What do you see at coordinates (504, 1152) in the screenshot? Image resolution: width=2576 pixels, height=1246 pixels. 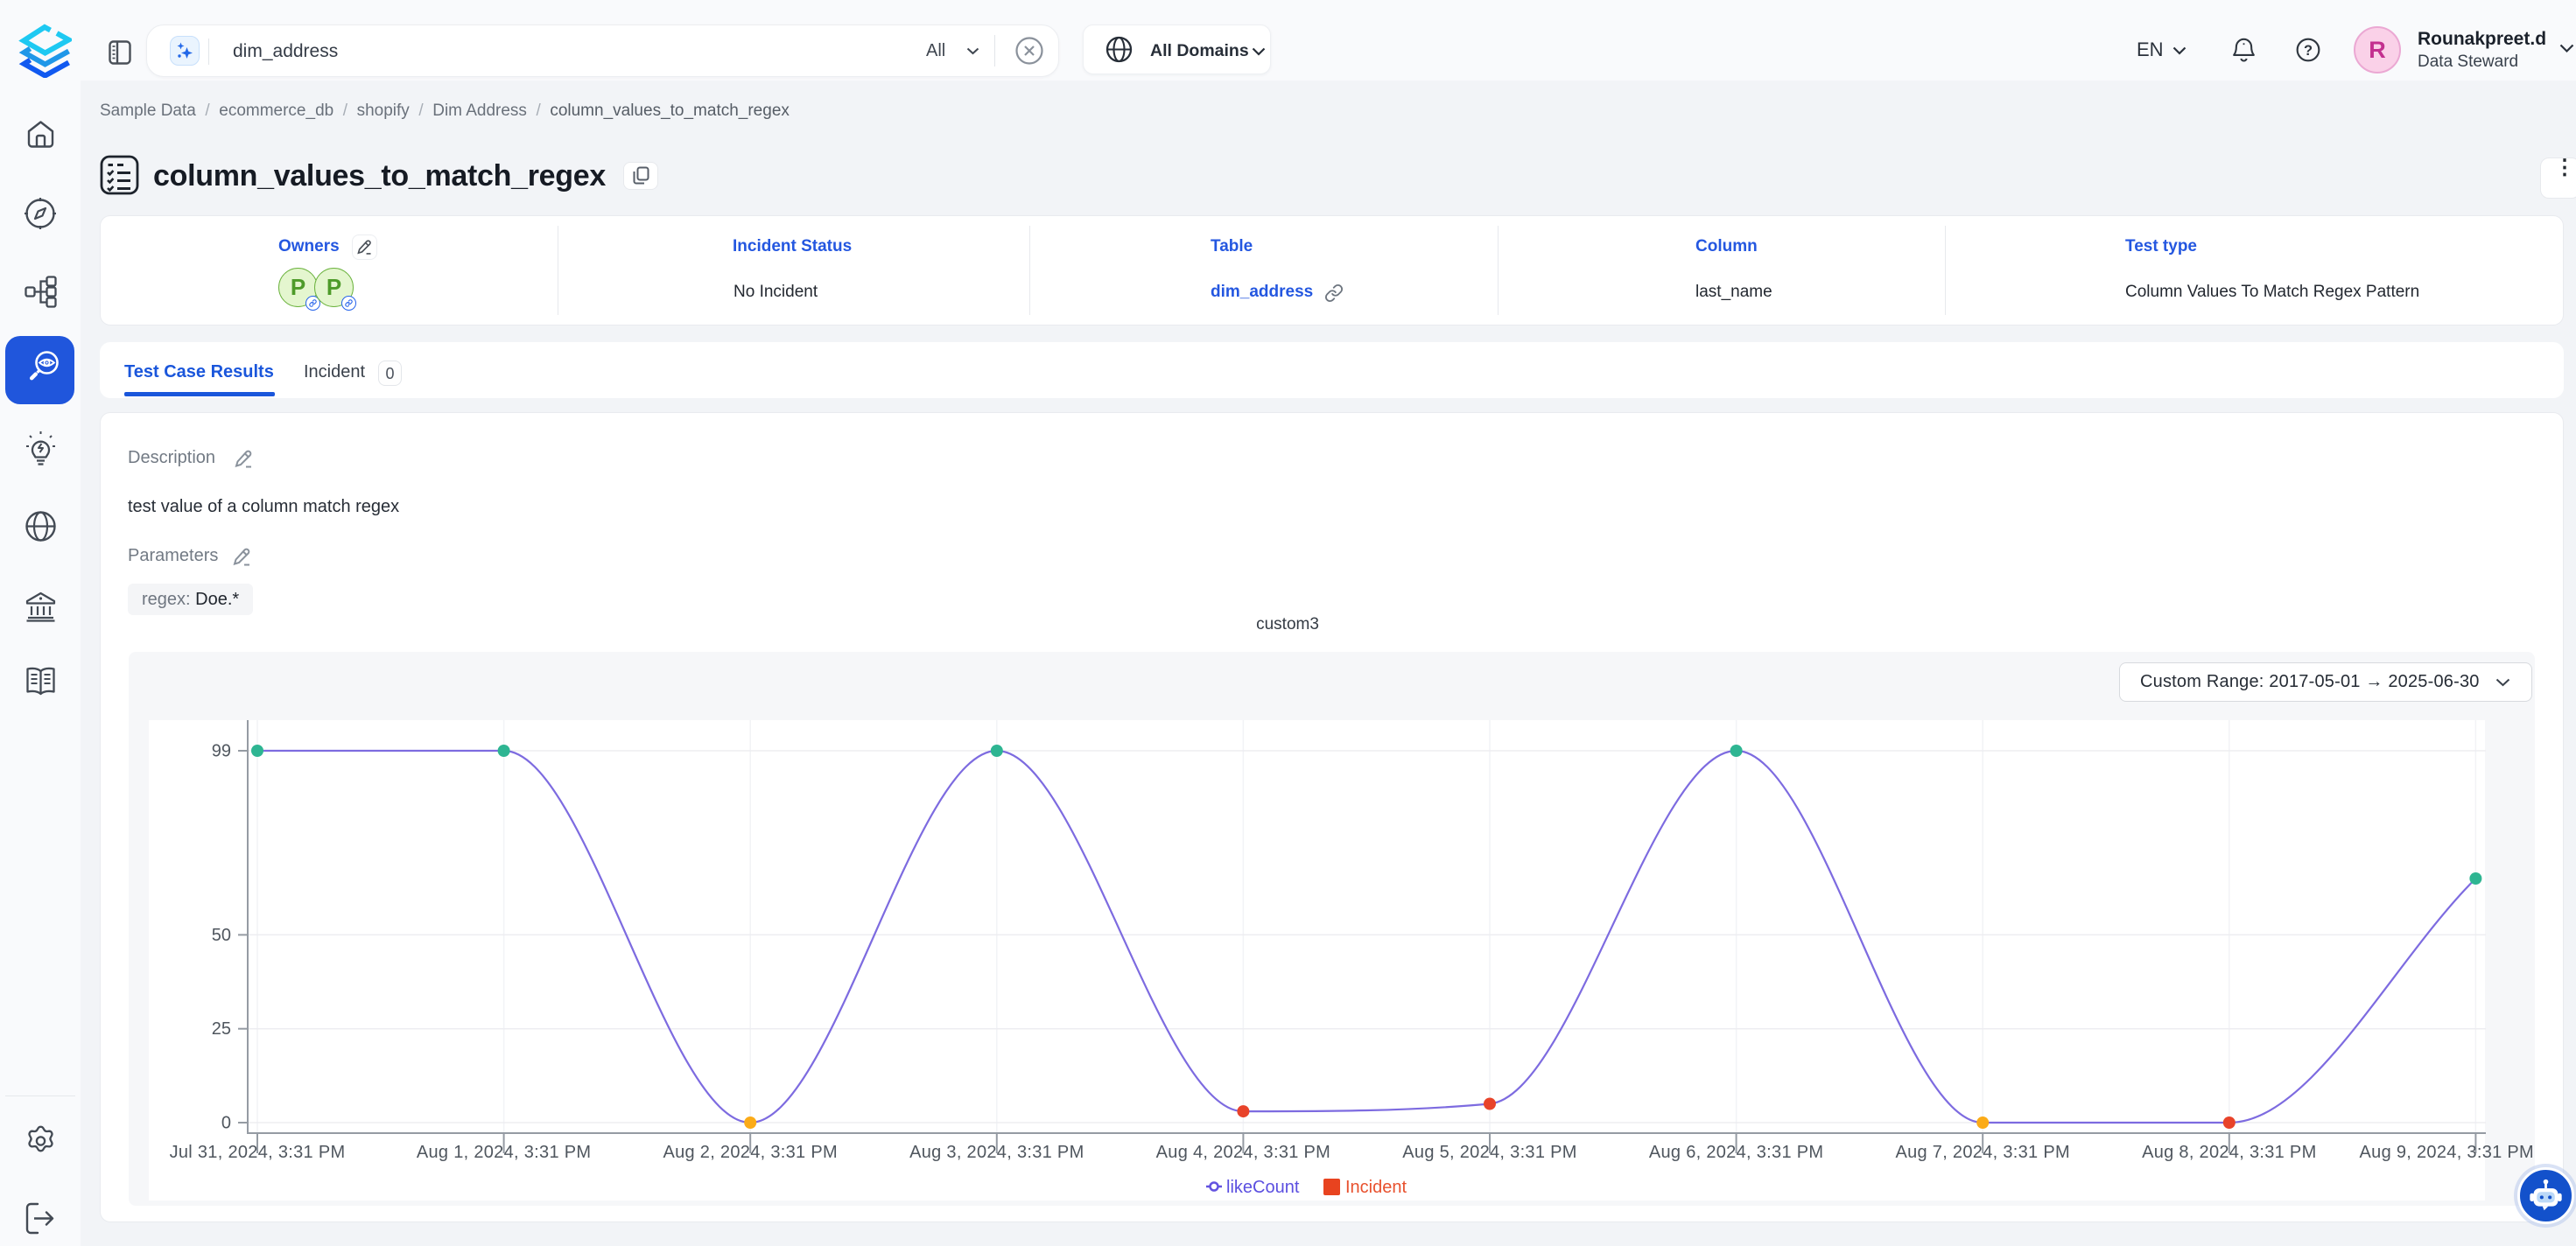 I see `svg-text: Aug 1, 2024, 3:31 PM` at bounding box center [504, 1152].